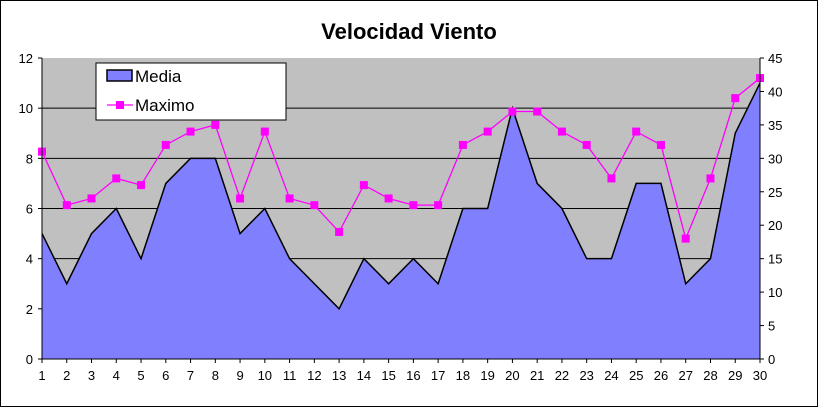  Describe the element at coordinates (339, 375) in the screenshot. I see `x-tick-label: 13` at that location.